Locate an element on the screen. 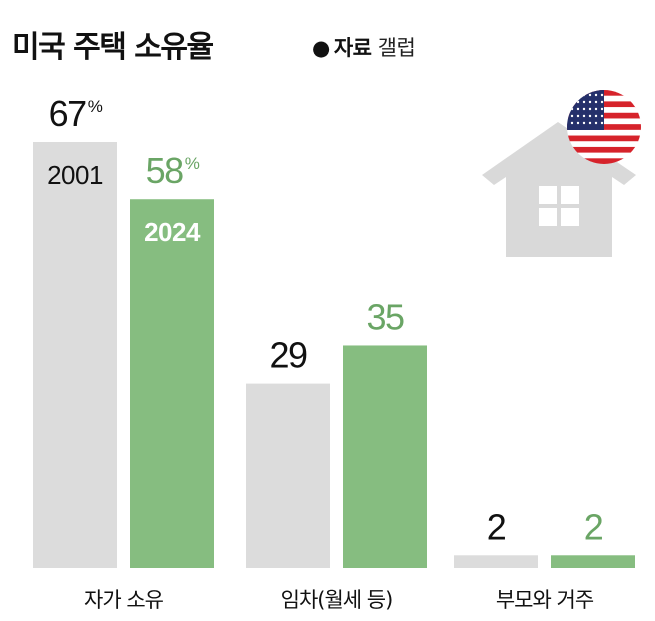 The image size is (655, 621). legend-label-2001: 2001 is located at coordinates (75, 175).